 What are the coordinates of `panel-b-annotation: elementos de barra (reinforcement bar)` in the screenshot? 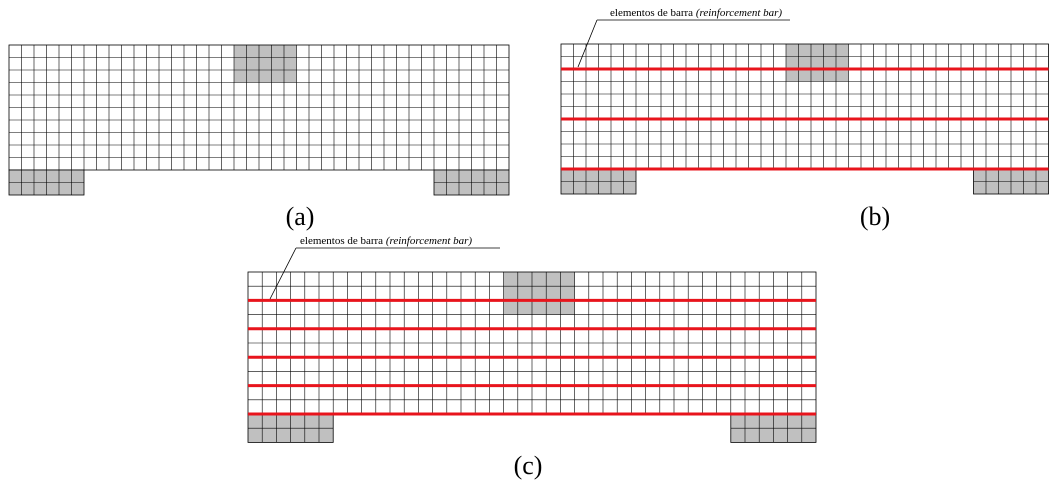 It's located at (696, 13).